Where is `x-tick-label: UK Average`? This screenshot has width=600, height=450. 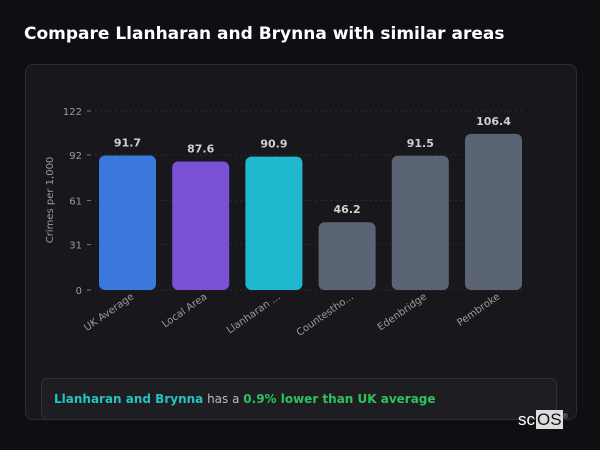
x-tick-label: UK Average is located at coordinates (109, 312).